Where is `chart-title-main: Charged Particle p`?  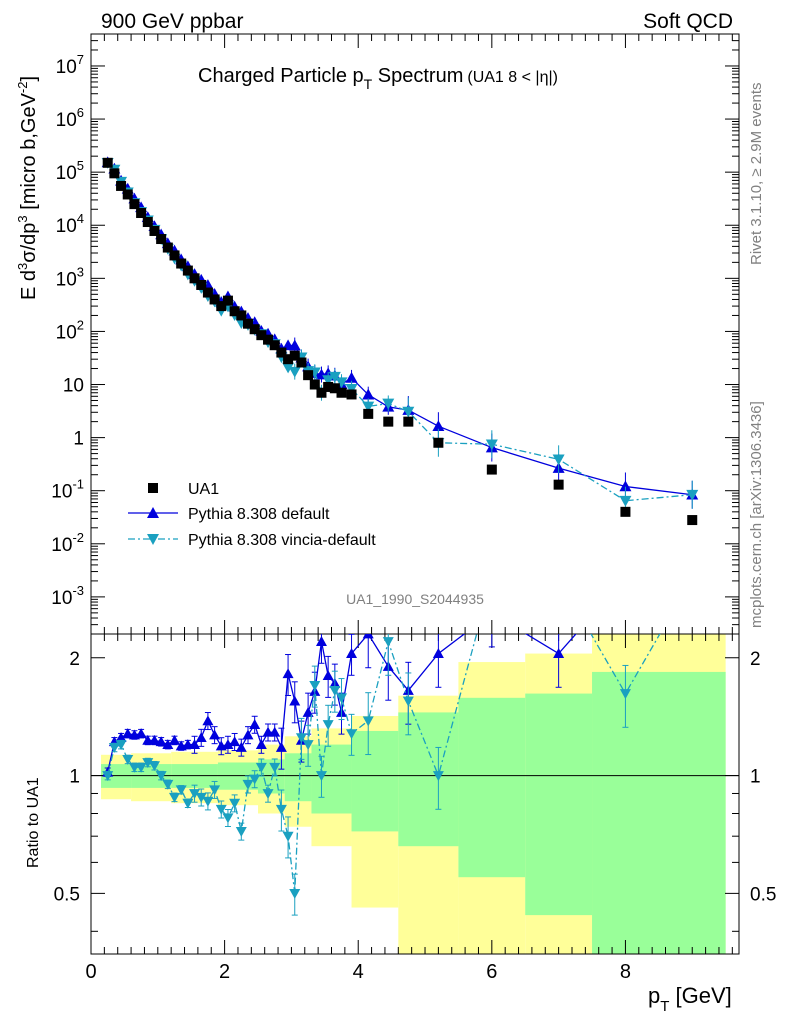
chart-title-main: Charged Particle p is located at coordinates (281, 76).